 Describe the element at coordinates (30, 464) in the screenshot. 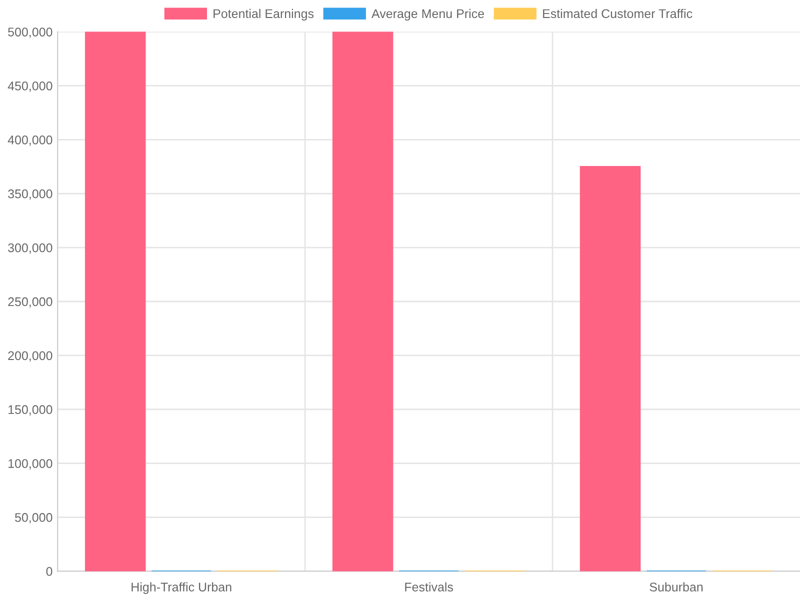

I see `y-tick-label: 100,000` at that location.